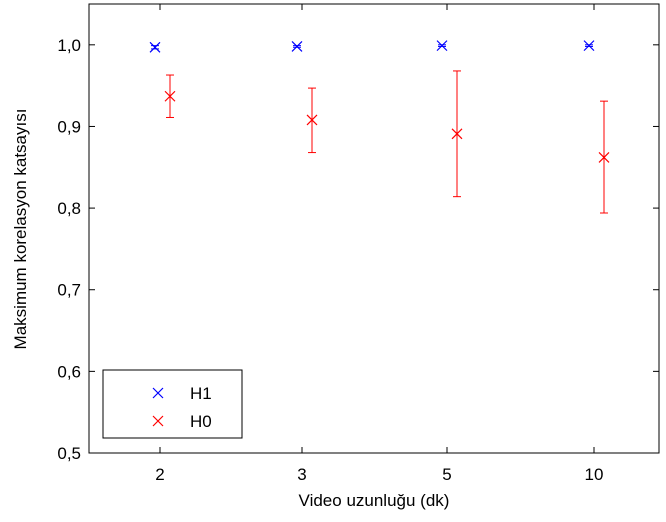  I want to click on x-tick-label: 5, so click(446, 474).